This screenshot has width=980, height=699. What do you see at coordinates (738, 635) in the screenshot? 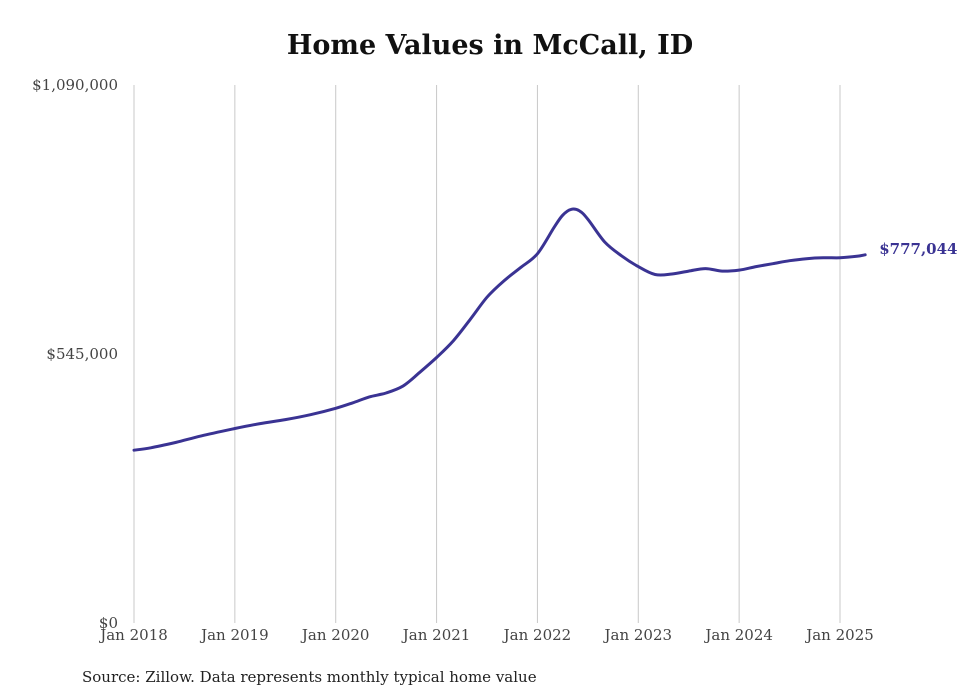
I see `x-tick-label: Jan 2024` at bounding box center [738, 635].